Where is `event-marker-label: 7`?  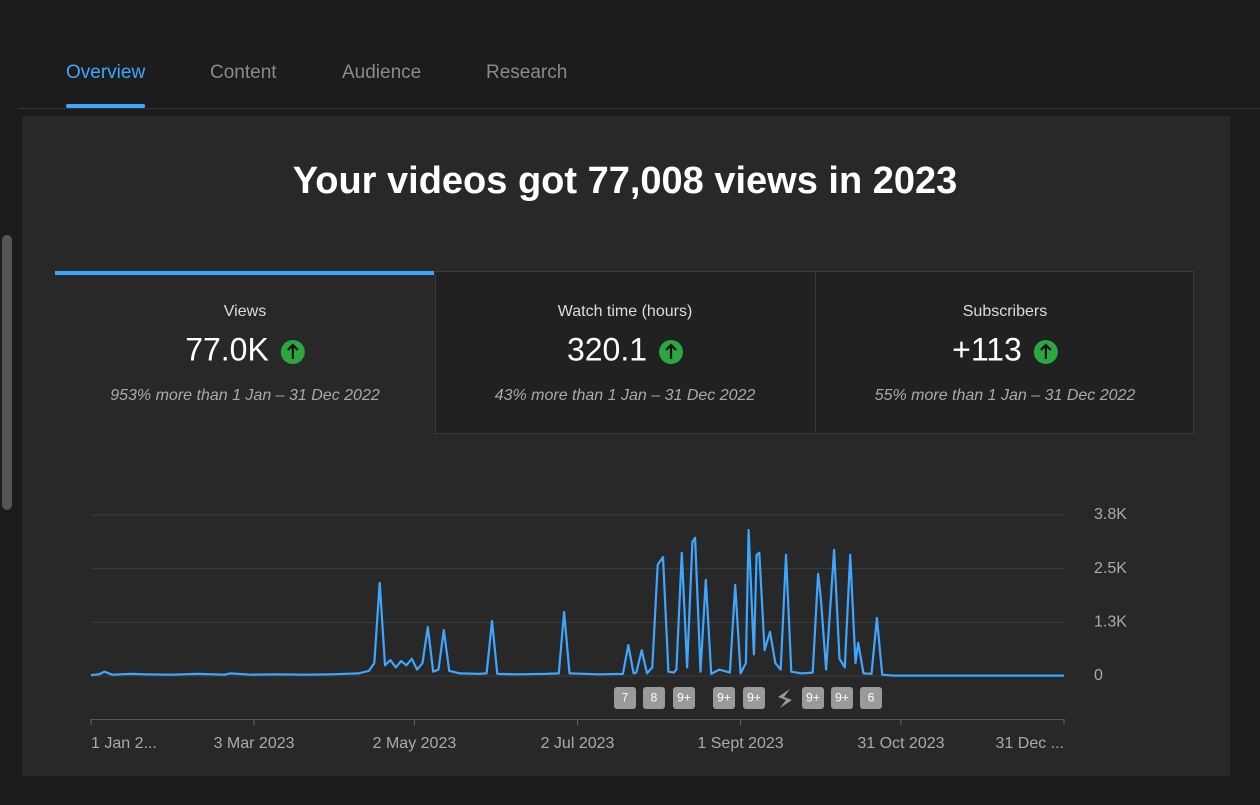
event-marker-label: 7 is located at coordinates (625, 698).